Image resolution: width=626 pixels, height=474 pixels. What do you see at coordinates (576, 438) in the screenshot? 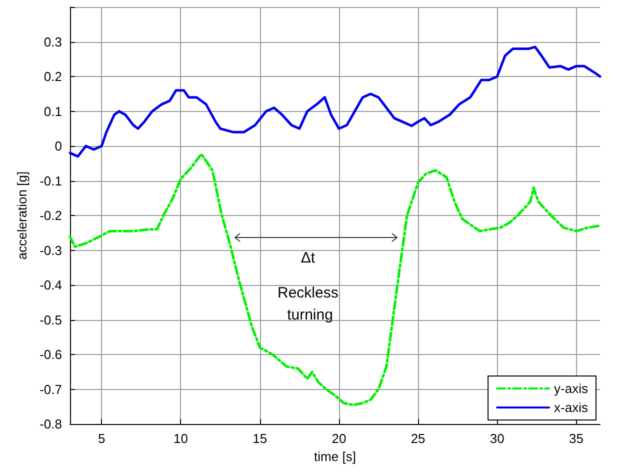
I see `x-tick-label: 35` at bounding box center [576, 438].